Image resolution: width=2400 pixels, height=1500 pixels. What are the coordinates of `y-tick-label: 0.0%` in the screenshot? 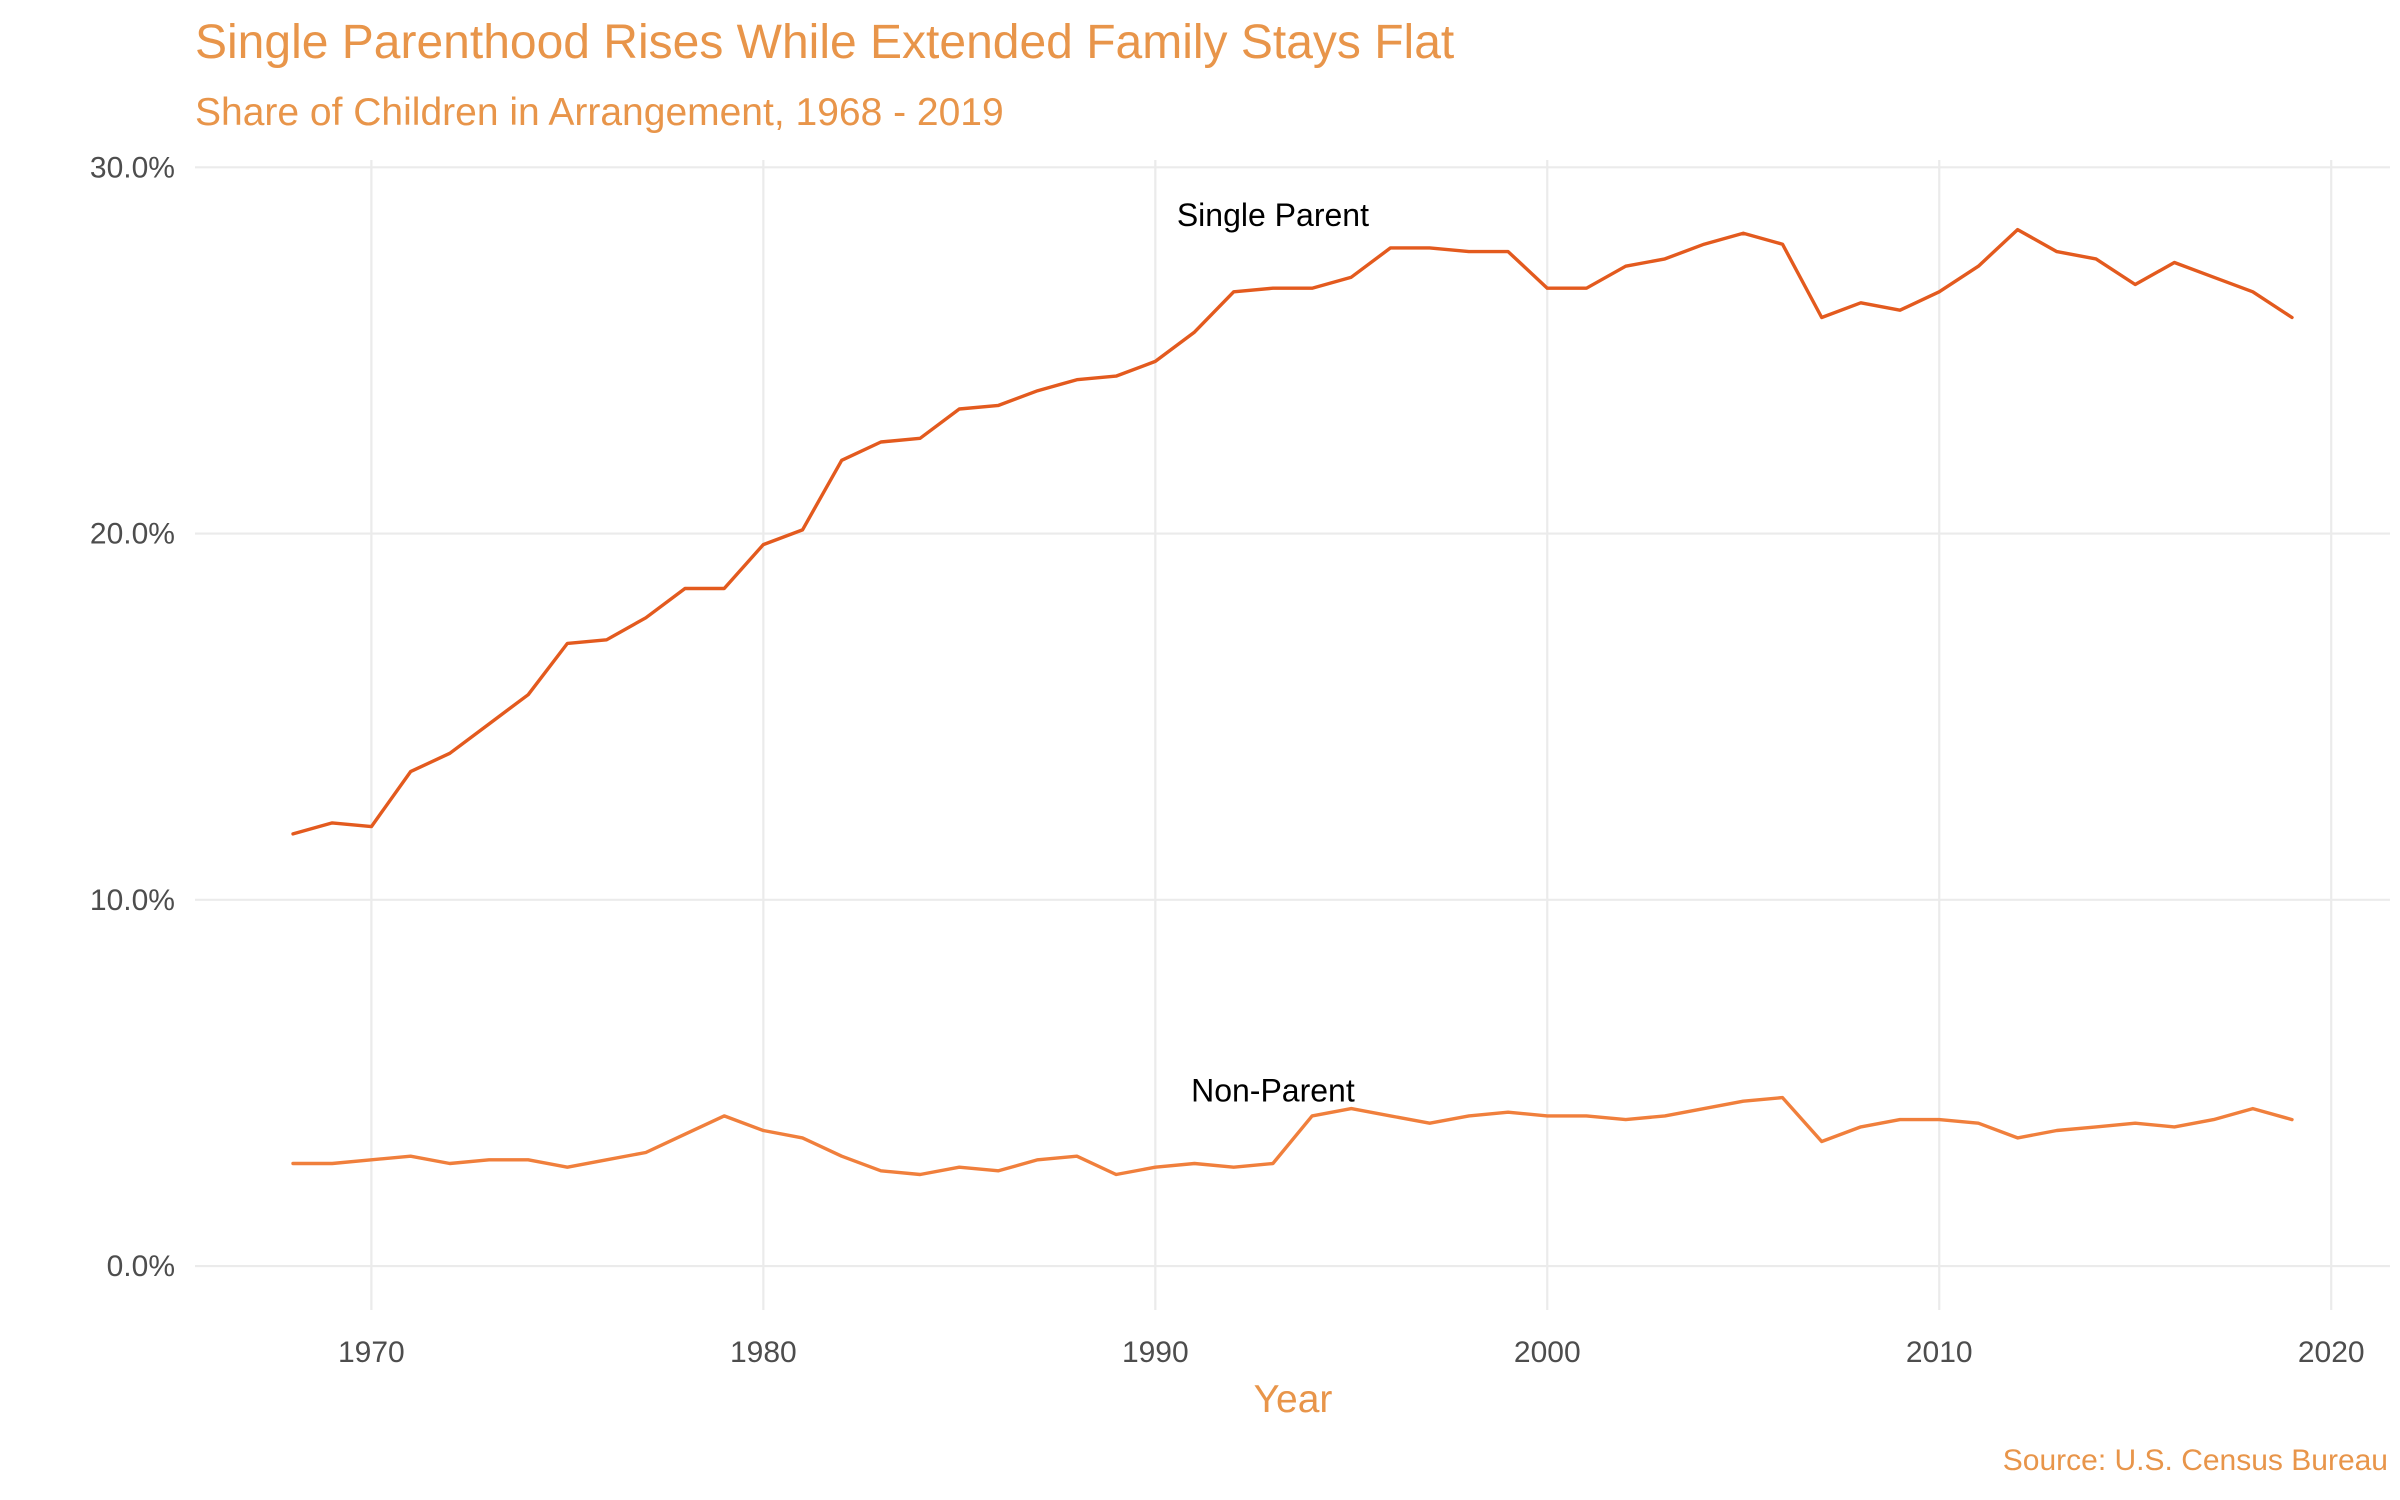 It's located at (141, 1266).